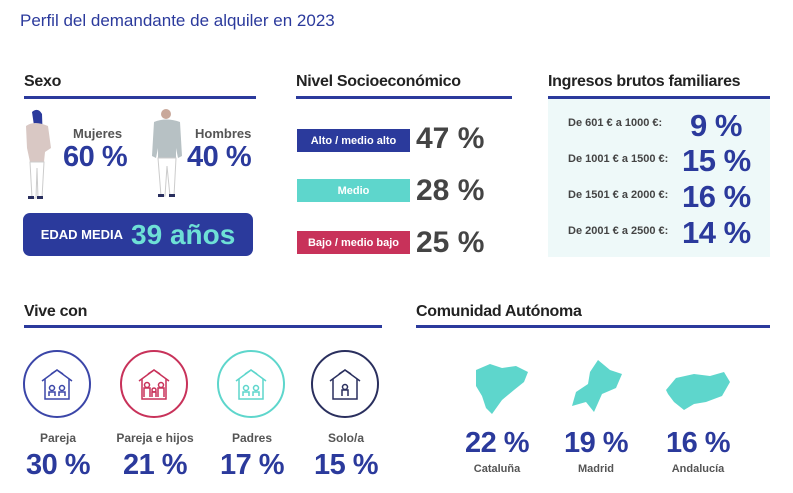 This screenshot has width=793, height=493. Describe the element at coordinates (353, 190) in the screenshot. I see `nivel-bar-medio: Medio` at that location.